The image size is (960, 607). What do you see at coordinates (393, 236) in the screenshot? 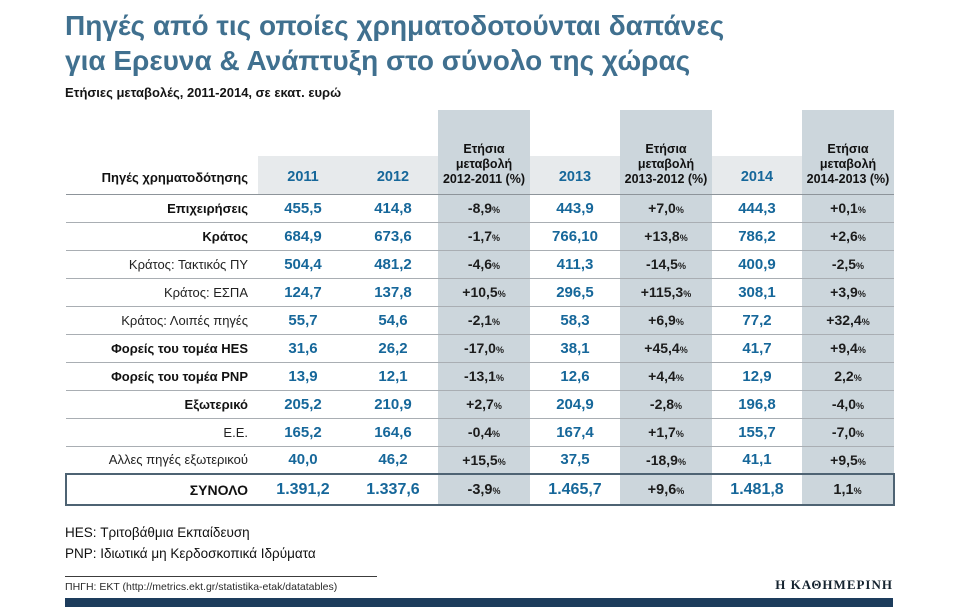
I see `value-cell: 673,6` at bounding box center [393, 236].